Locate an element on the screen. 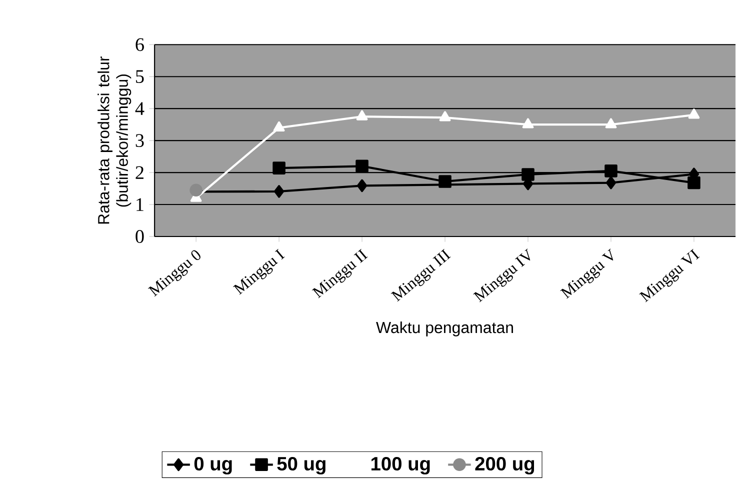 The width and height of the screenshot is (736, 486). y-axis-title: Rata-rata produksi telur (butir/ekor/minggu) is located at coordinates (115, 140).